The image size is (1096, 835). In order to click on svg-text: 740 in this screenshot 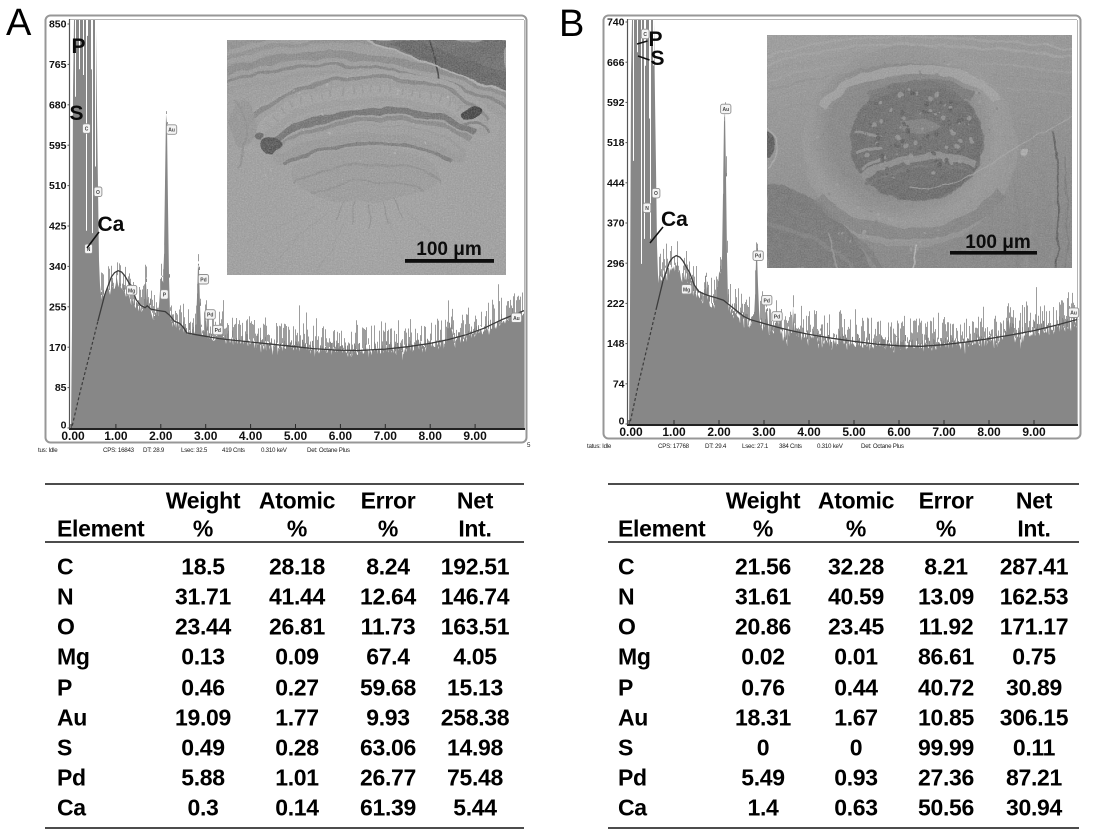, I will do `click(616, 23)`.